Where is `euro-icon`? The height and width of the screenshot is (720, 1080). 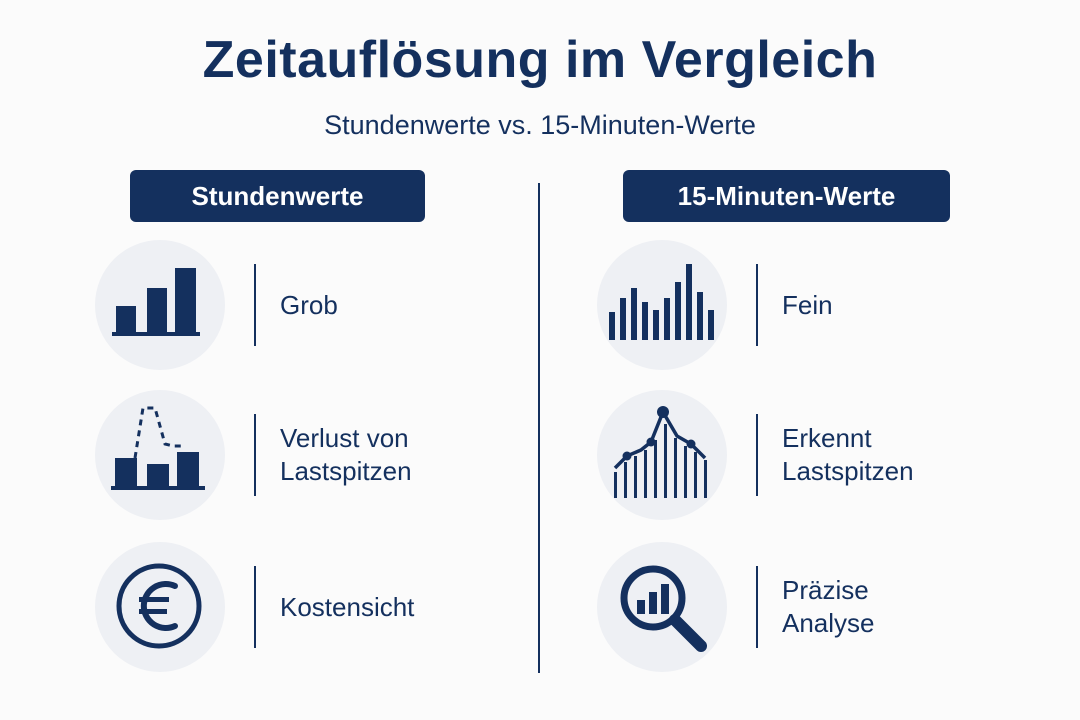 euro-icon is located at coordinates (159, 606).